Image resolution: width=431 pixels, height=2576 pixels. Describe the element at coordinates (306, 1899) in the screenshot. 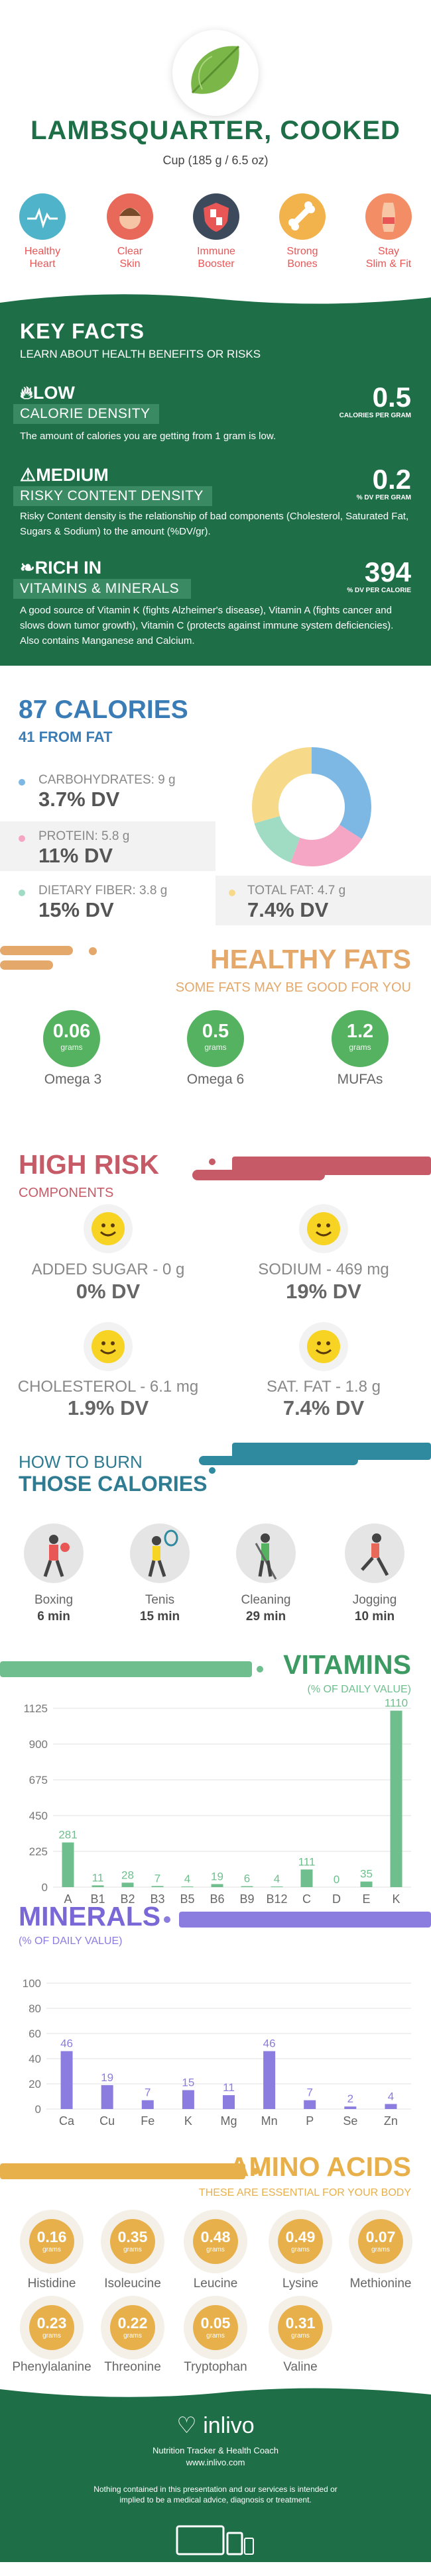

I see `x-tick-label: C` at that location.